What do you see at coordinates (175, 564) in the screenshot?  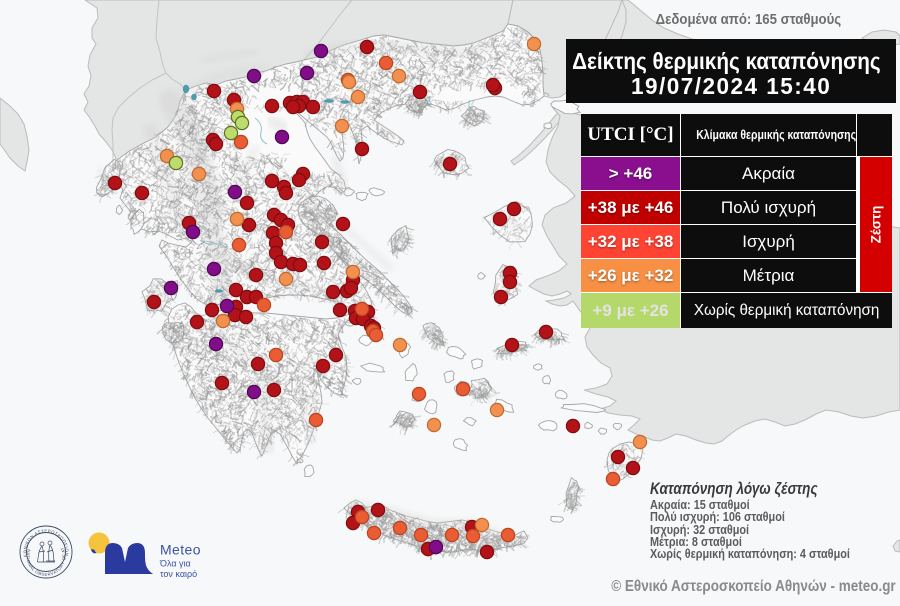 I see `svg-text: Όλα για` at bounding box center [175, 564].